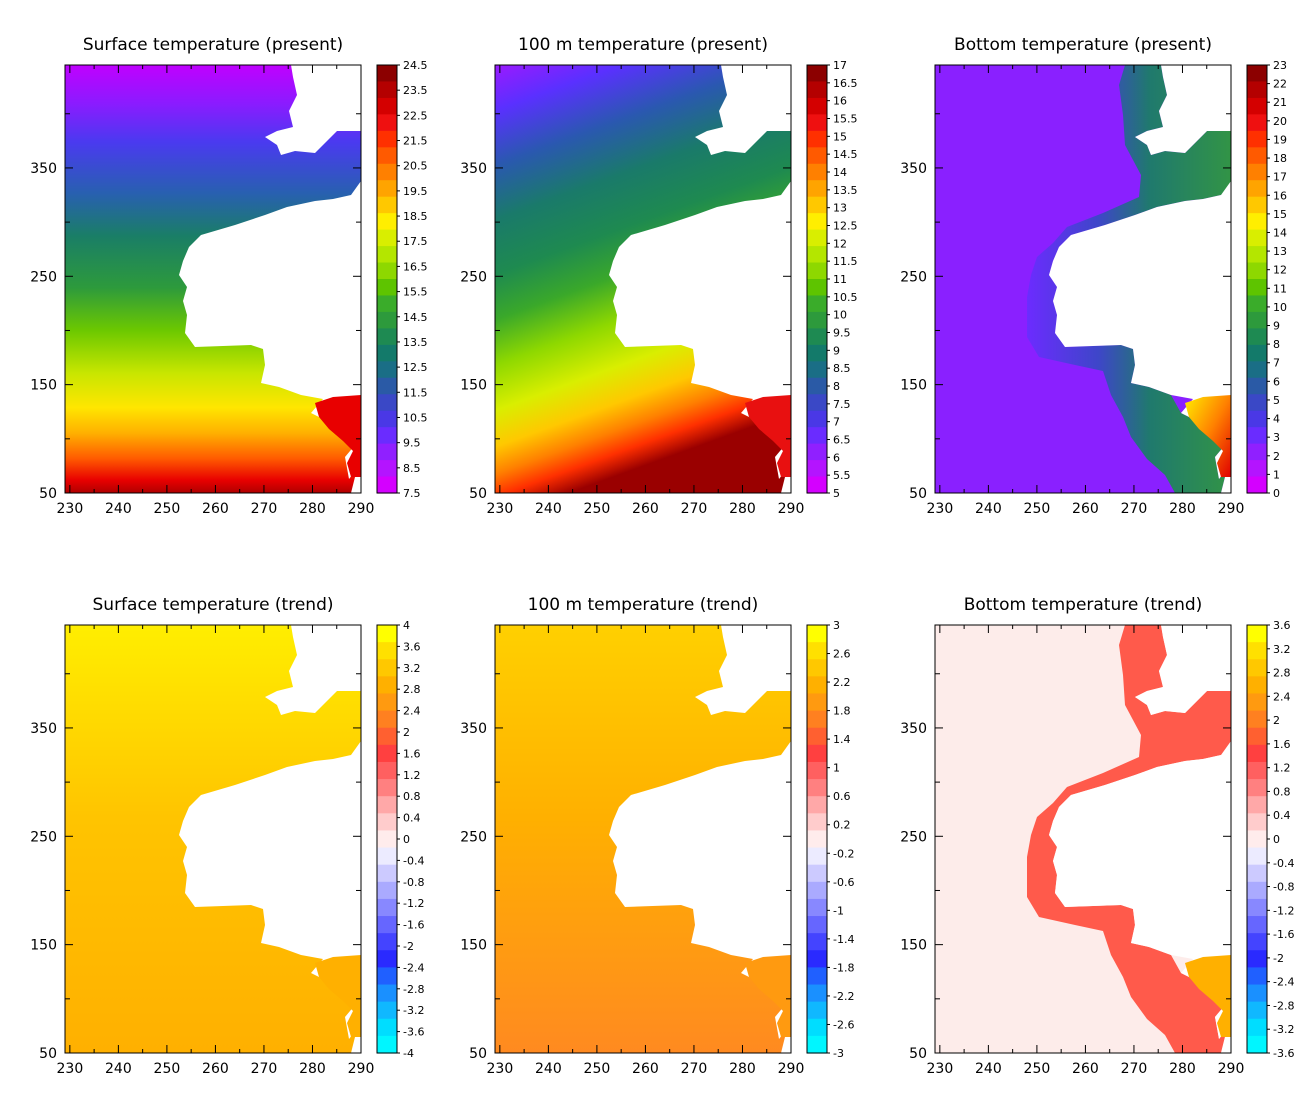 Image resolution: width=1299 pixels, height=1120 pixels. Describe the element at coordinates (842, 739) in the screenshot. I see `colorbar-label: 1.4` at that location.